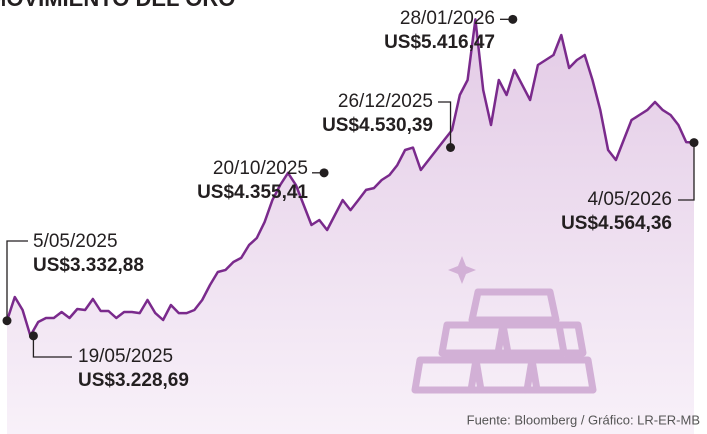 Image resolution: width=707 pixels, height=434 pixels. I want to click on annotation-date: 19/05/2025, so click(125, 356).